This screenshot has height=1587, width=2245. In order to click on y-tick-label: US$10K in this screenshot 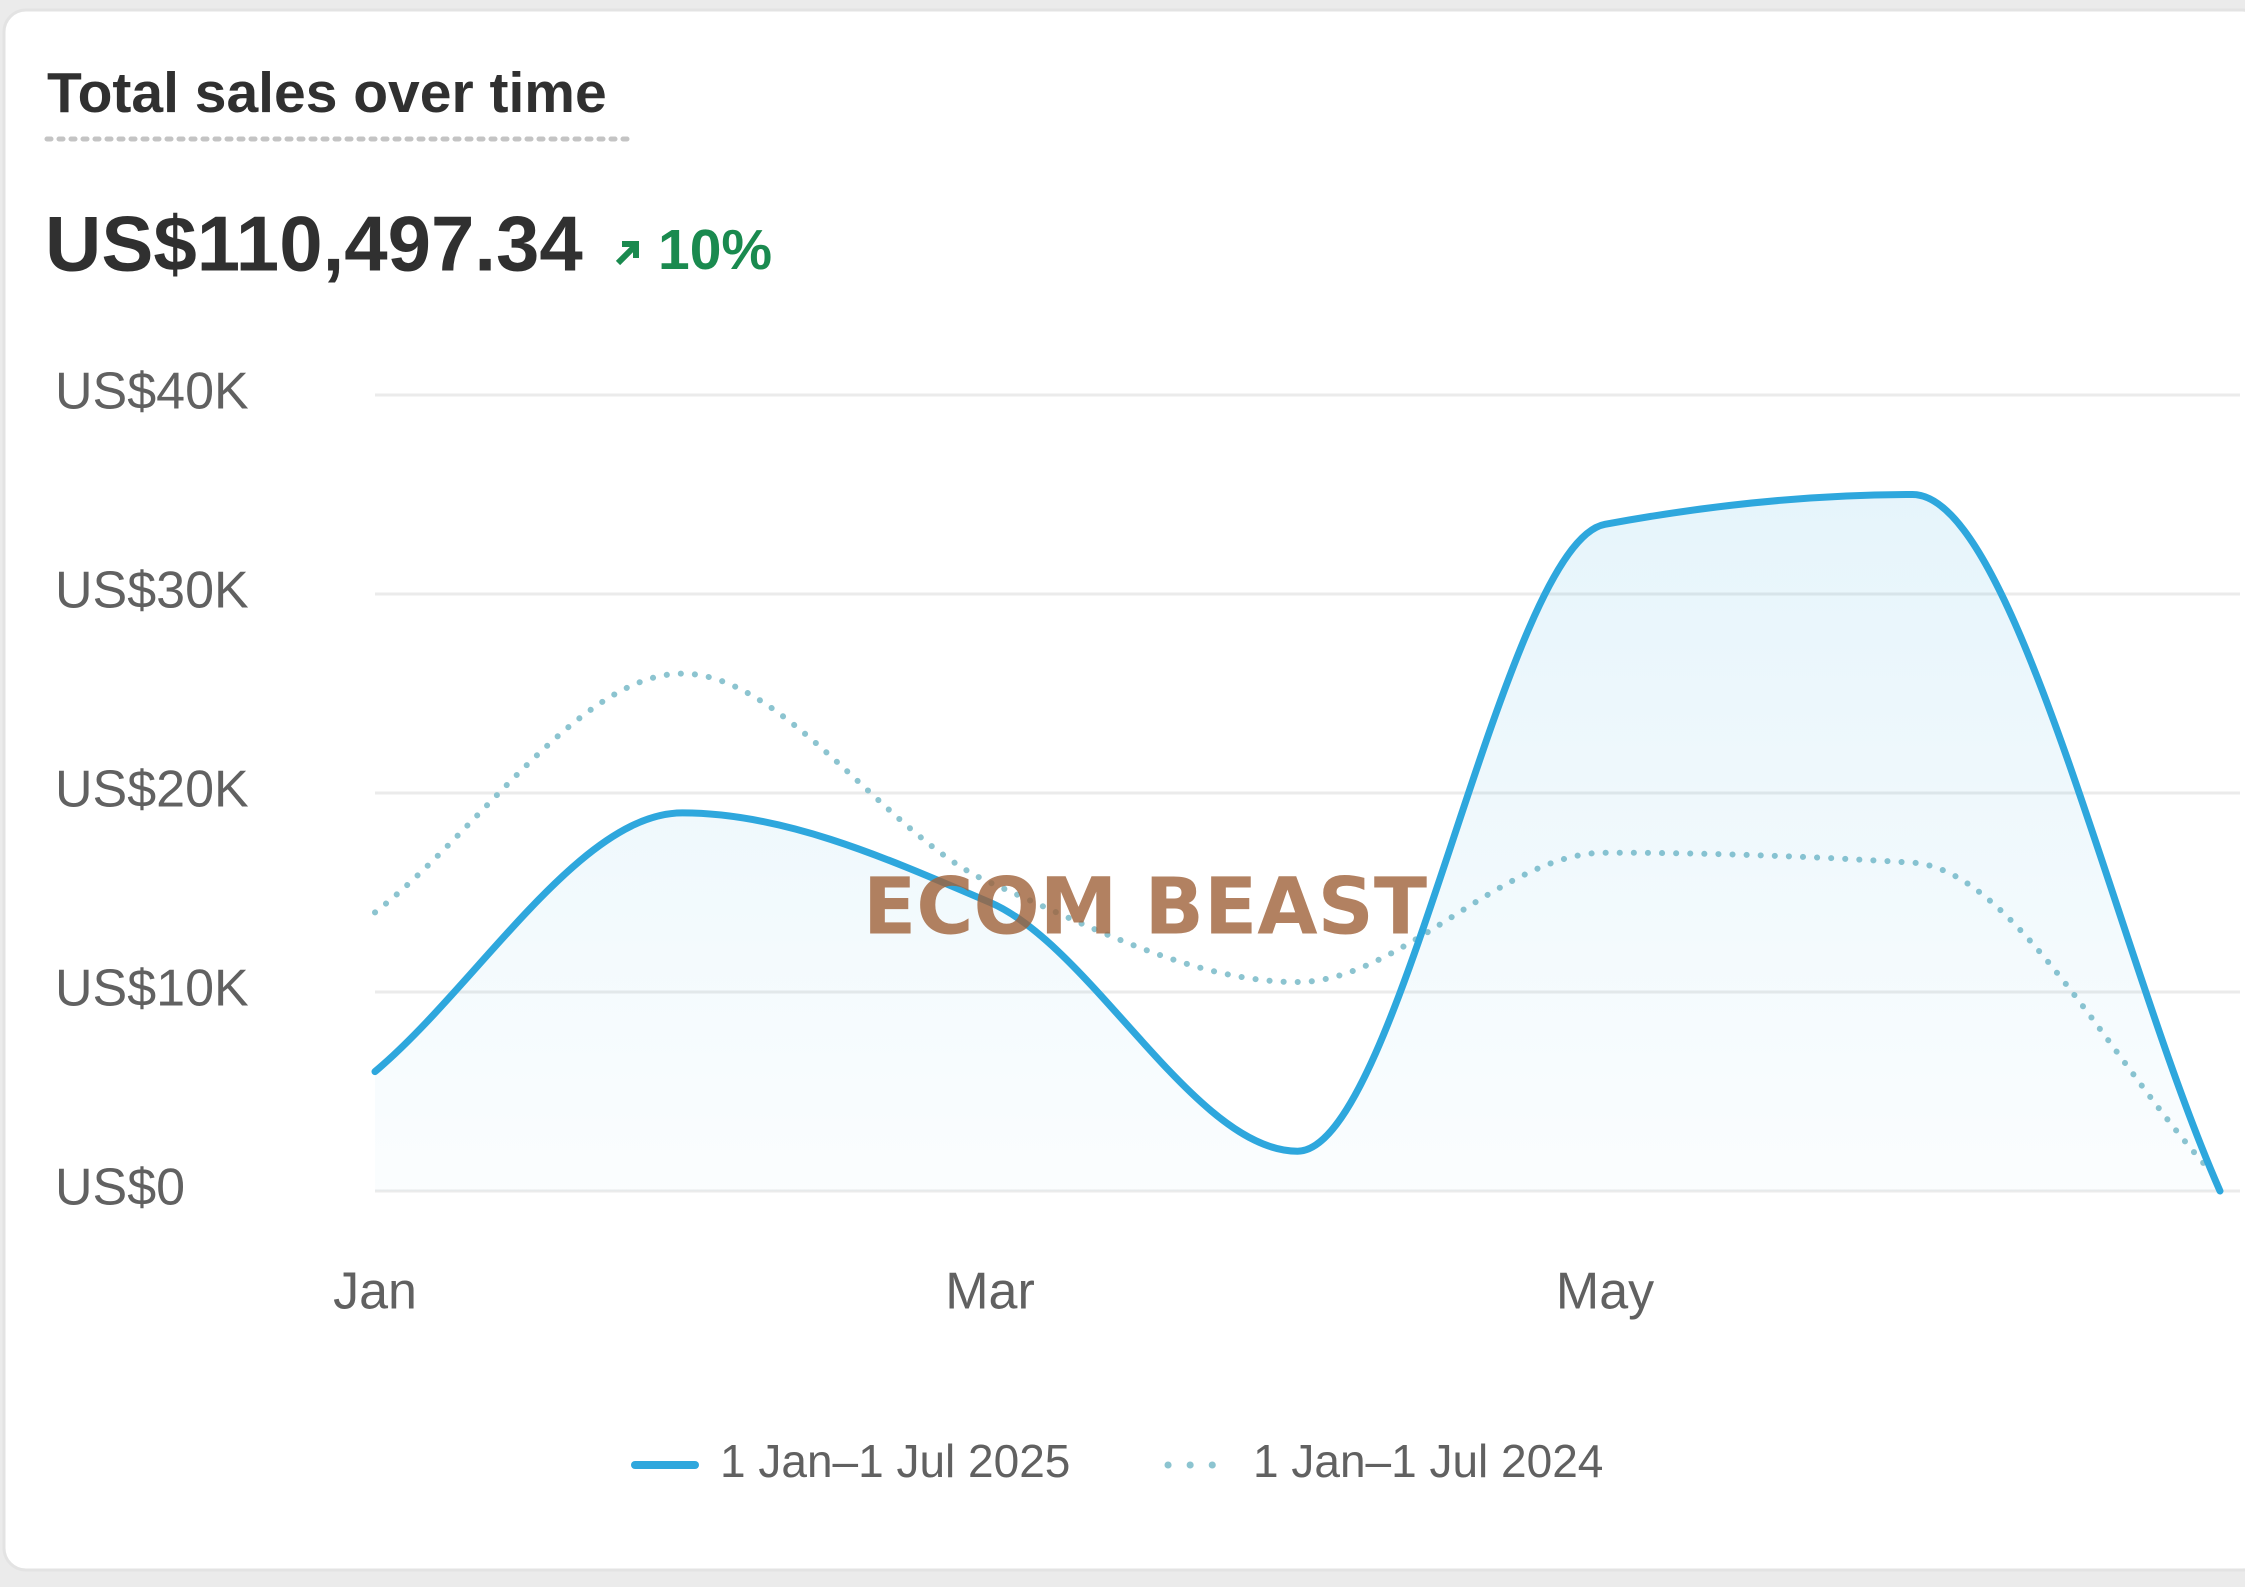, I will do `click(152, 989)`.